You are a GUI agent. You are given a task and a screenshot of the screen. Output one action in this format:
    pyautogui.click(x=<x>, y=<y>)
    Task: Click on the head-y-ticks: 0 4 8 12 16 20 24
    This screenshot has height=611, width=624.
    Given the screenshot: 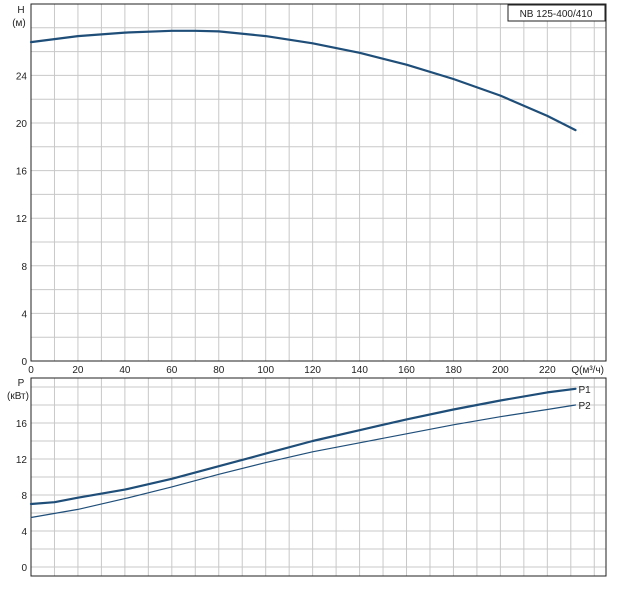 What is the action you would take?
    pyautogui.click(x=22, y=219)
    